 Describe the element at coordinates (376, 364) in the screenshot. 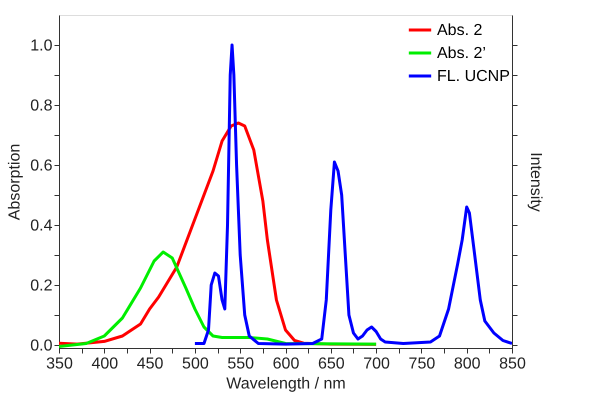

I see `x-tick-label: 700` at that location.